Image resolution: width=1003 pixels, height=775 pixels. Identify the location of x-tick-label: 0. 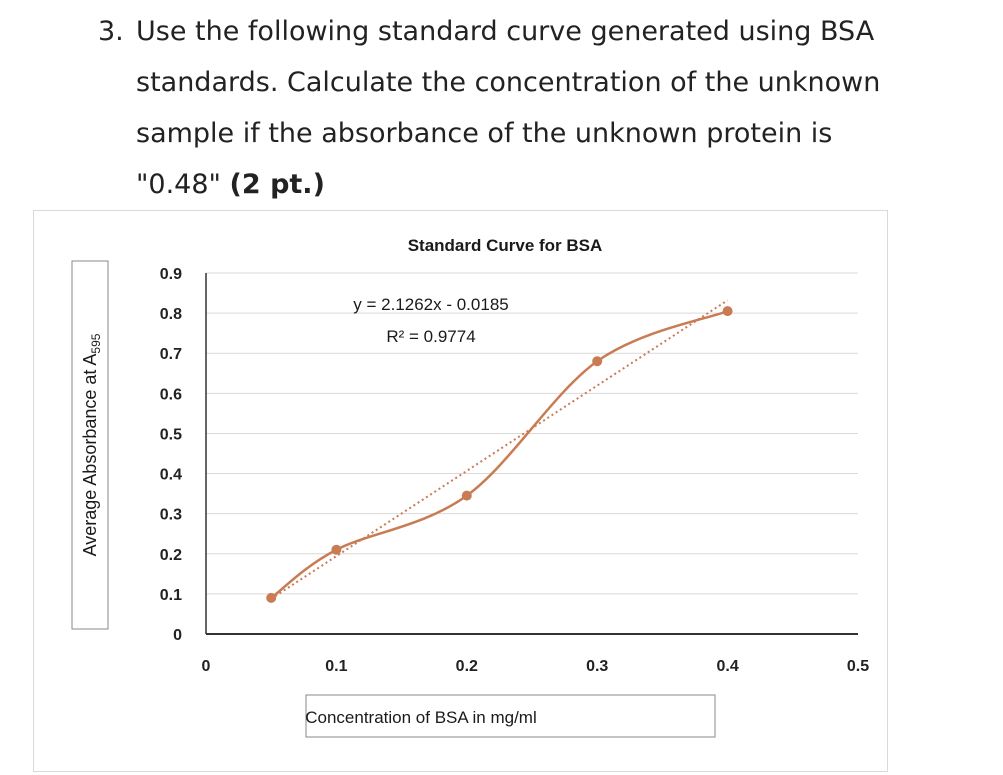
(206, 666).